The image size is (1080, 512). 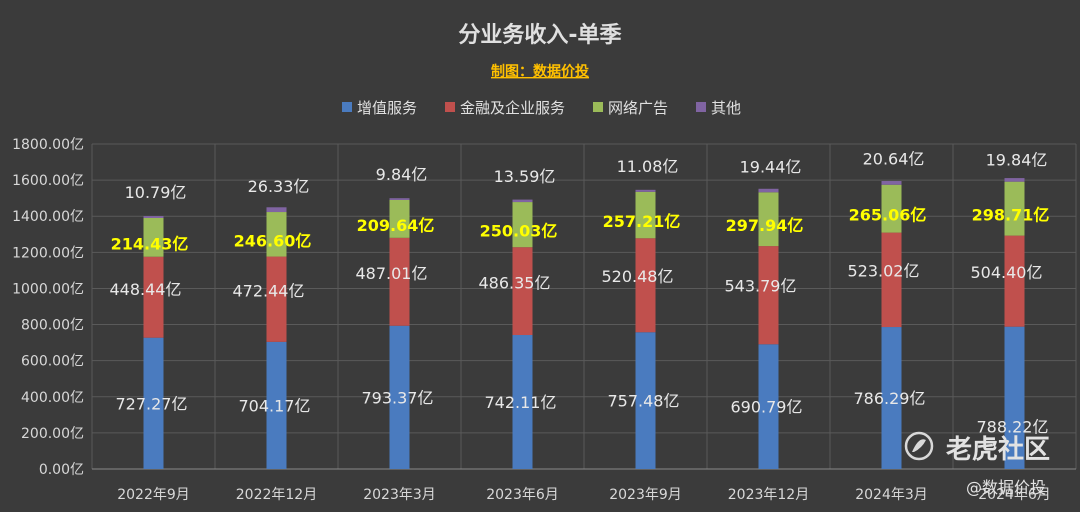 I want to click on watermark-brand: 老虎社区, so click(x=998, y=449).